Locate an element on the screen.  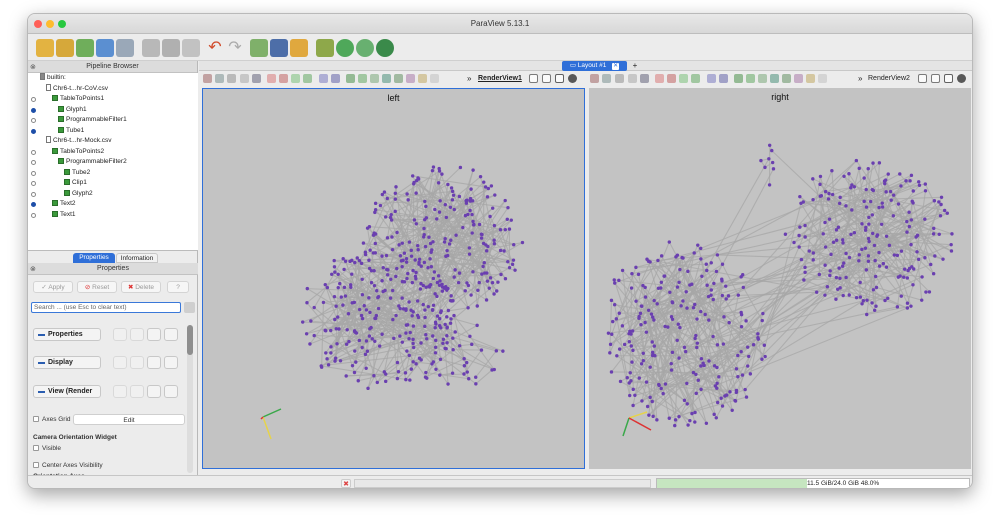
select-points-icon is located at coordinates (362, 78).